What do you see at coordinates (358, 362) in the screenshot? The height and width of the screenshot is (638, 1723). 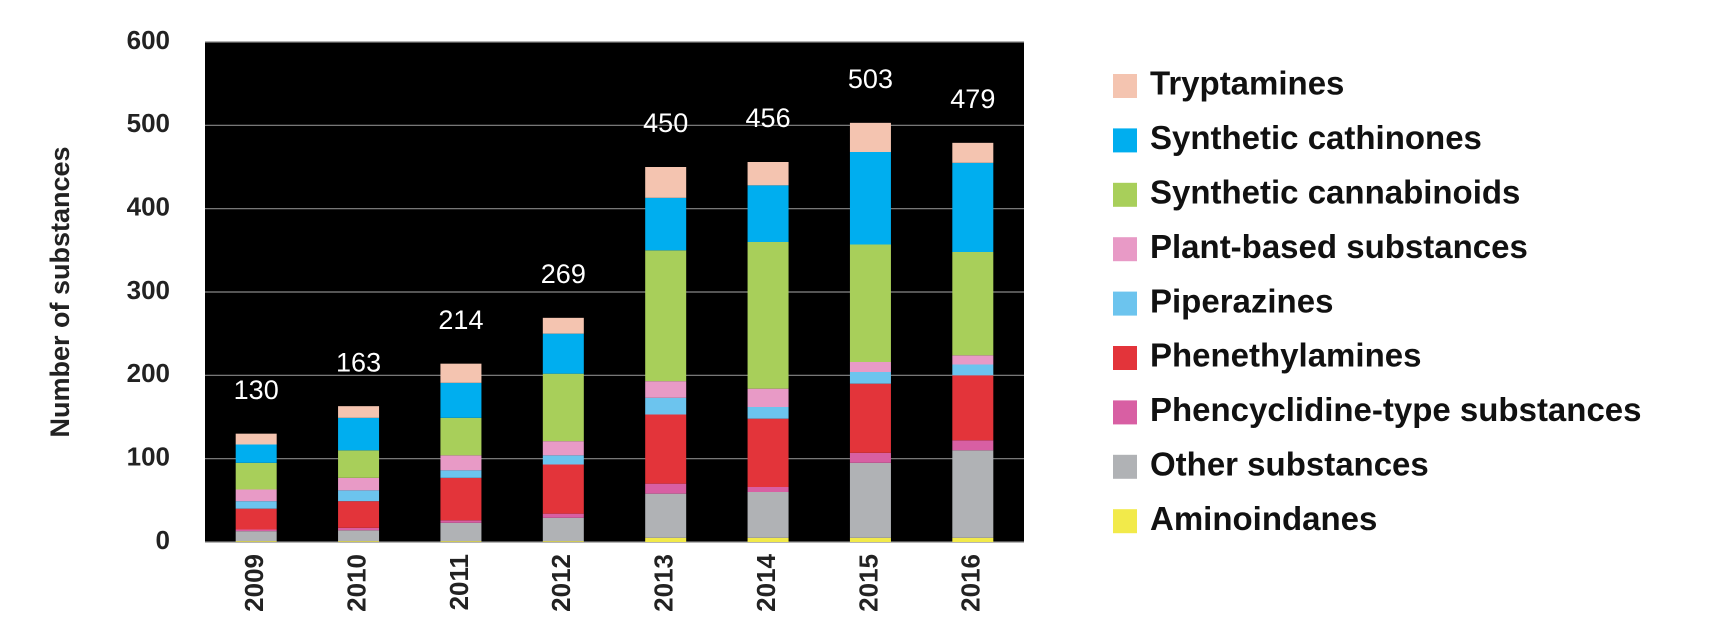 I see `total-label: 163` at bounding box center [358, 362].